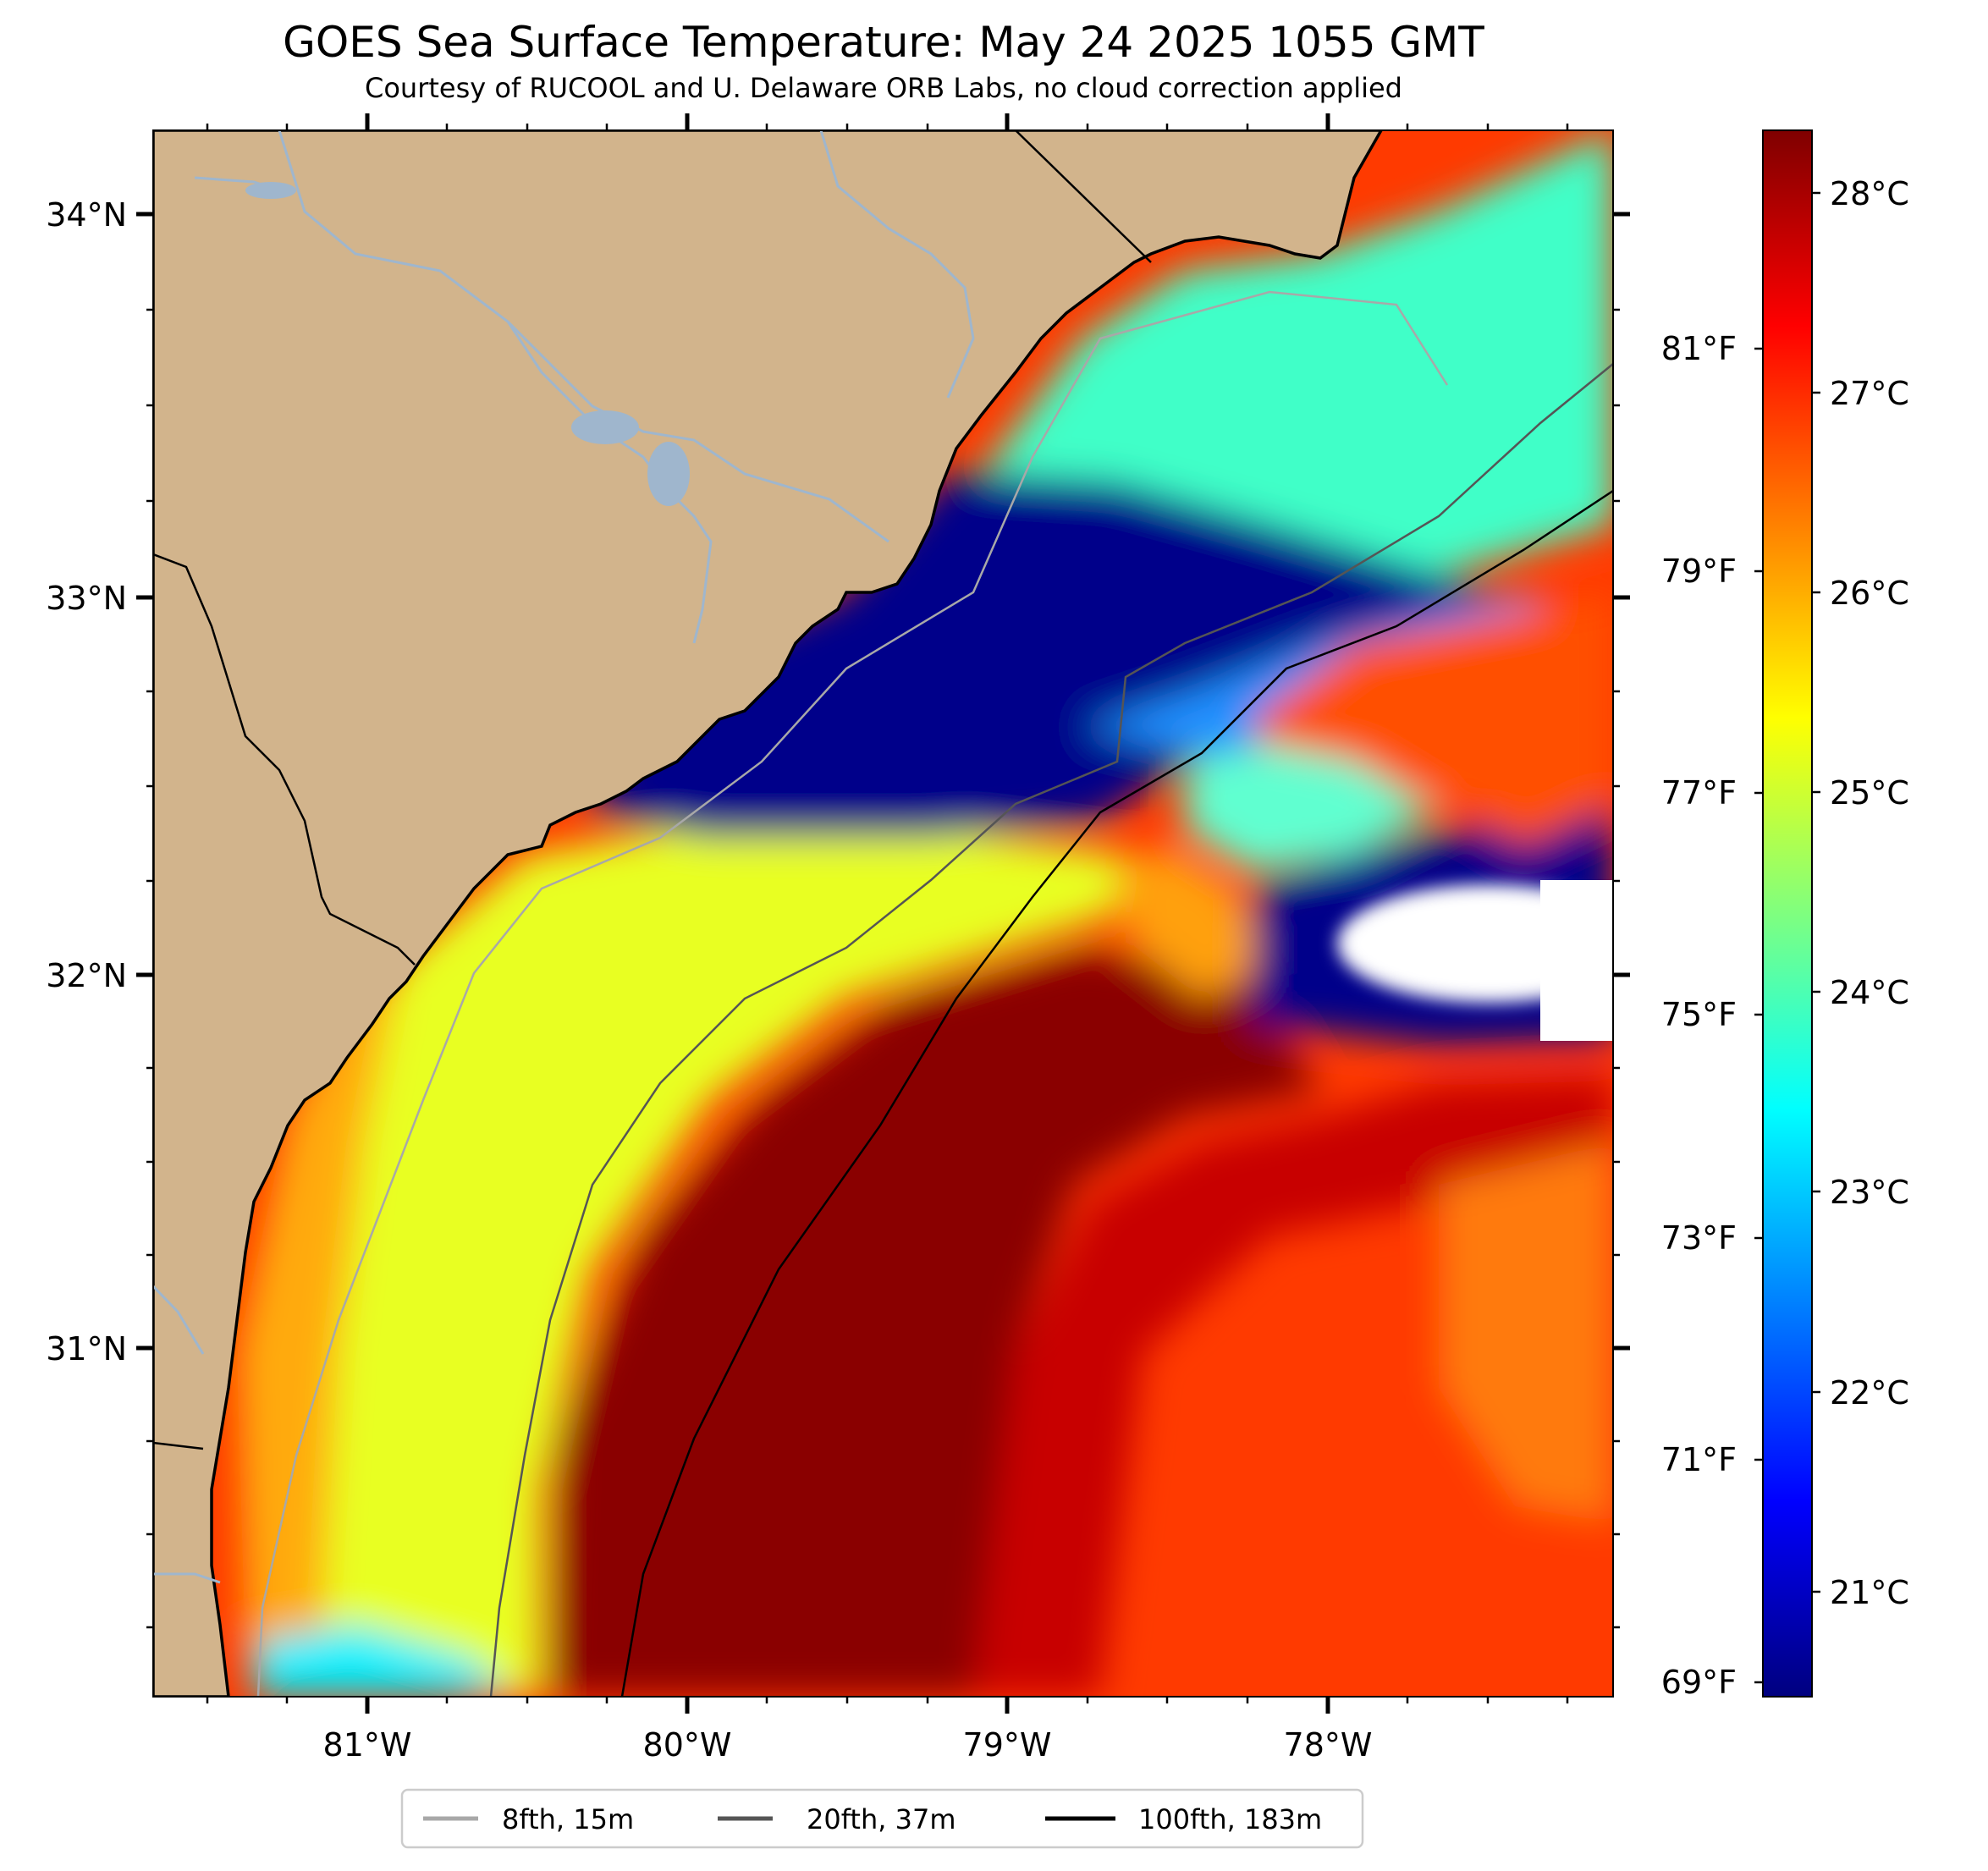 Image resolution: width=1988 pixels, height=1871 pixels. Describe the element at coordinates (1699, 571) in the screenshot. I see `fahrenheit-label-79: 79°F` at that location.